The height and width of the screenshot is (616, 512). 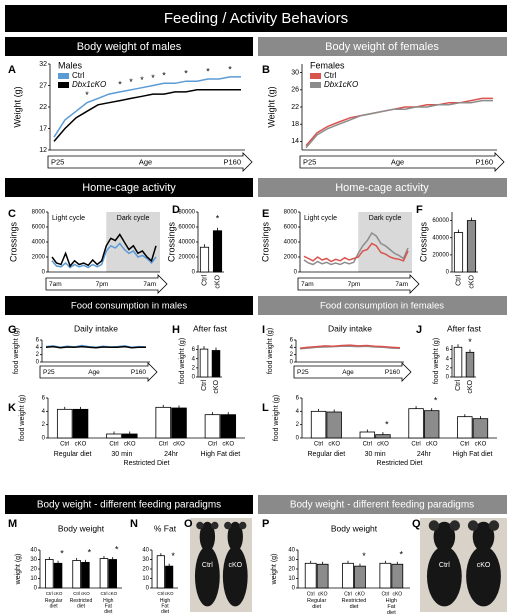 What do you see at coordinates (186, 258) in the screenshot?
I see `y-tick-label: 20000` at bounding box center [186, 258].